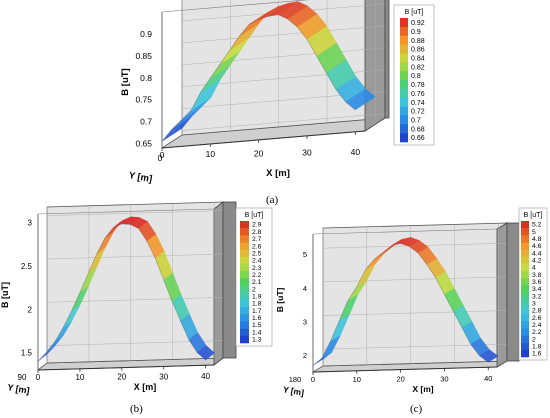 The width and height of the screenshot is (550, 418). What do you see at coordinates (280, 300) in the screenshot?
I see `z-axis-title: B [uT]` at bounding box center [280, 300].